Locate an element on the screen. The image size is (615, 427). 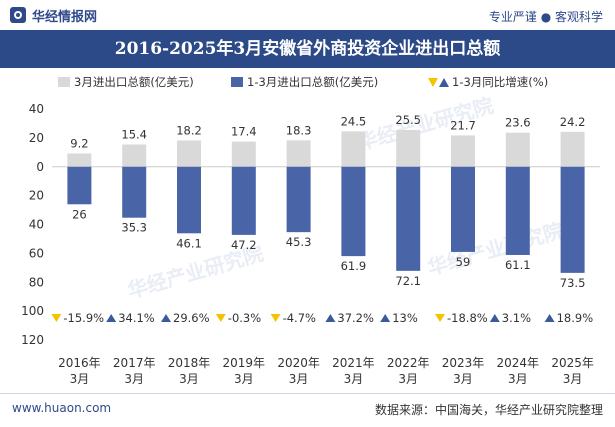
x-tick-label: 2023年 3月 is located at coordinates (463, 371).